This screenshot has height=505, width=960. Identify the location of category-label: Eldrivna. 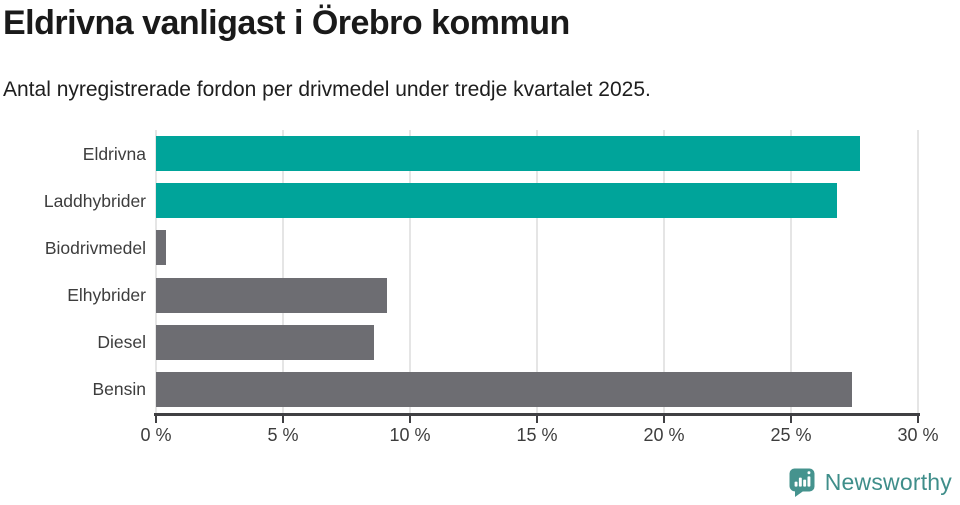
(114, 153).